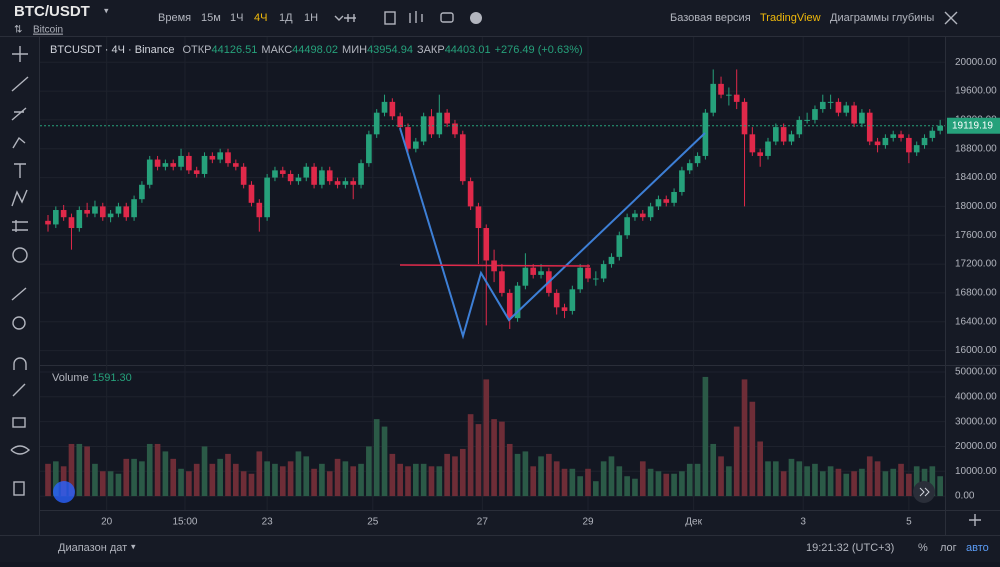 The height and width of the screenshot is (567, 1000). What do you see at coordinates (48, 30) in the screenshot?
I see `asset-name: Bitcoin` at bounding box center [48, 30].